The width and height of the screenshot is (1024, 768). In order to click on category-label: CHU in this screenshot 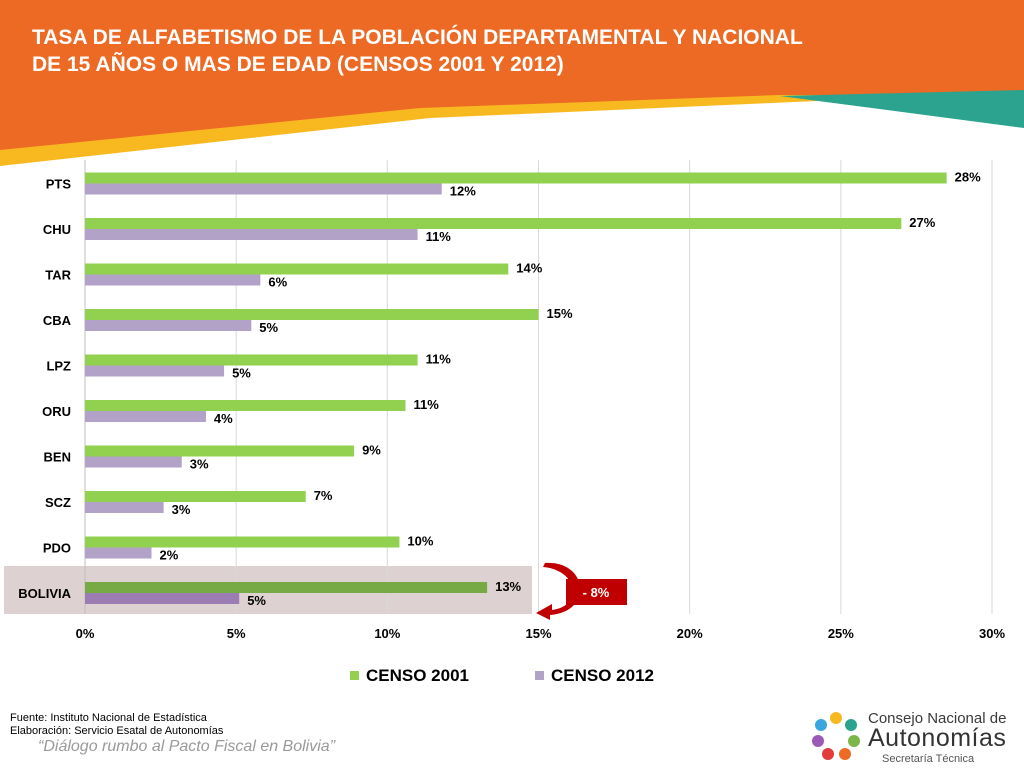, I will do `click(57, 229)`.